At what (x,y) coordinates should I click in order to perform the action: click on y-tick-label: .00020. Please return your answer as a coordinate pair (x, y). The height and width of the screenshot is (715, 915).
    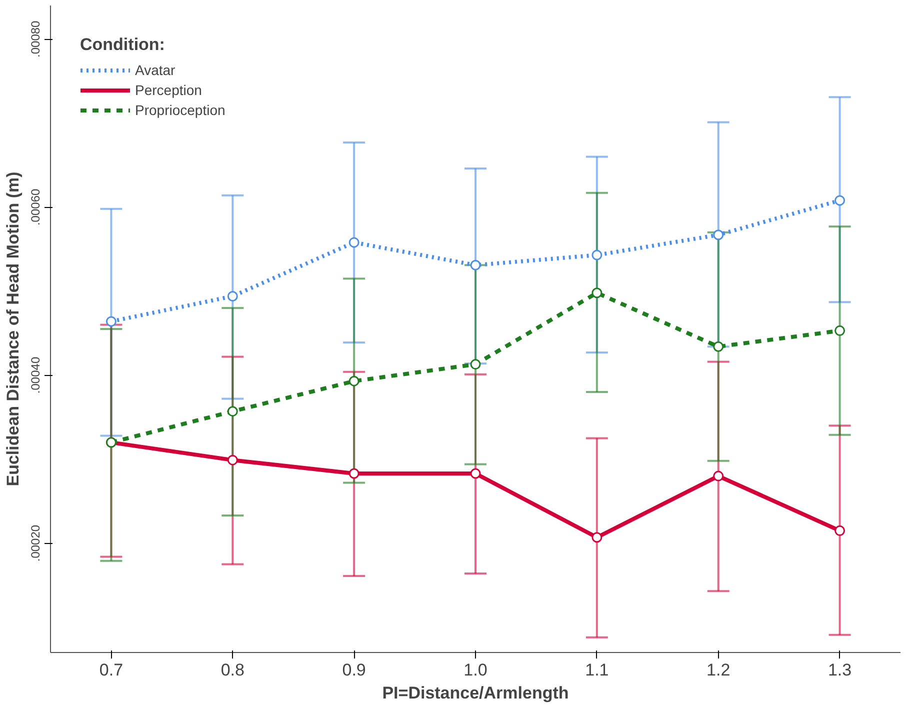
    Looking at the image, I should click on (35, 543).